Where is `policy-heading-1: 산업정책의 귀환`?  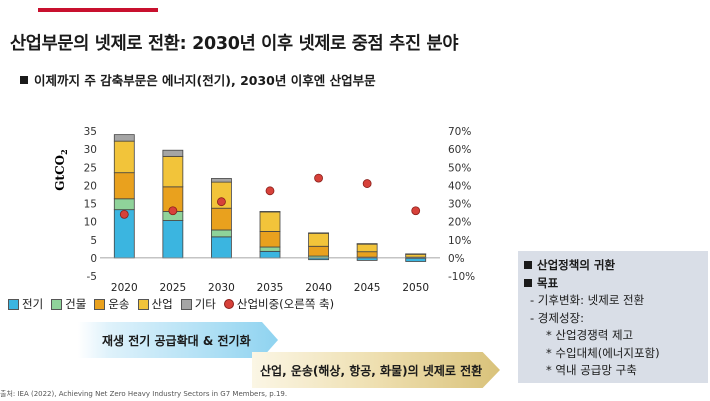
policy-heading-1: 산업정책의 귀환 is located at coordinates (613, 266).